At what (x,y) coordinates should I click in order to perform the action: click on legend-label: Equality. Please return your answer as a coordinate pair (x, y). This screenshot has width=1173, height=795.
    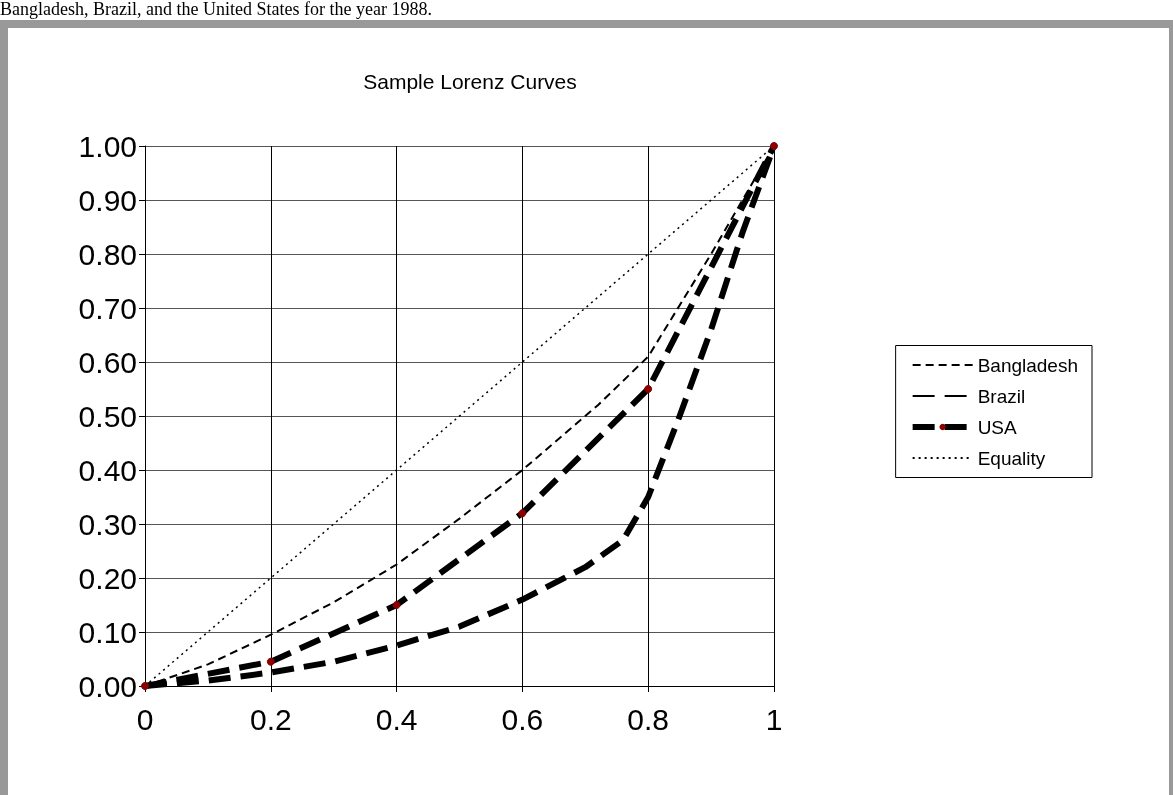
    Looking at the image, I should click on (1011, 458).